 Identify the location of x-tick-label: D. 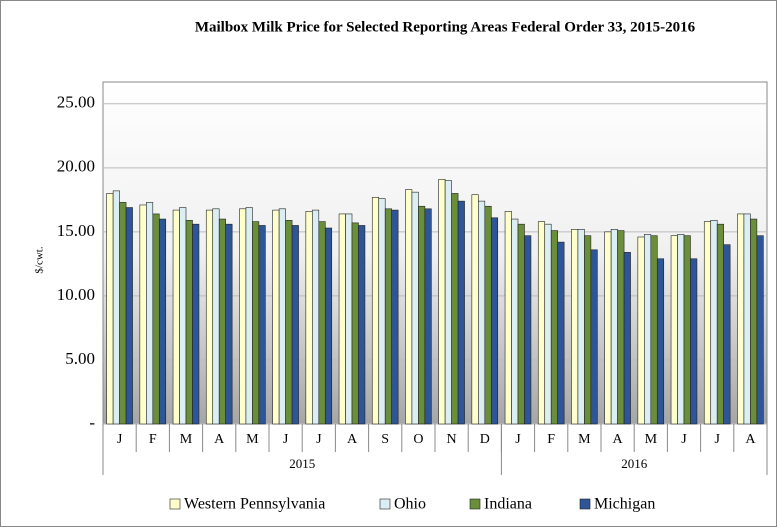
(485, 439).